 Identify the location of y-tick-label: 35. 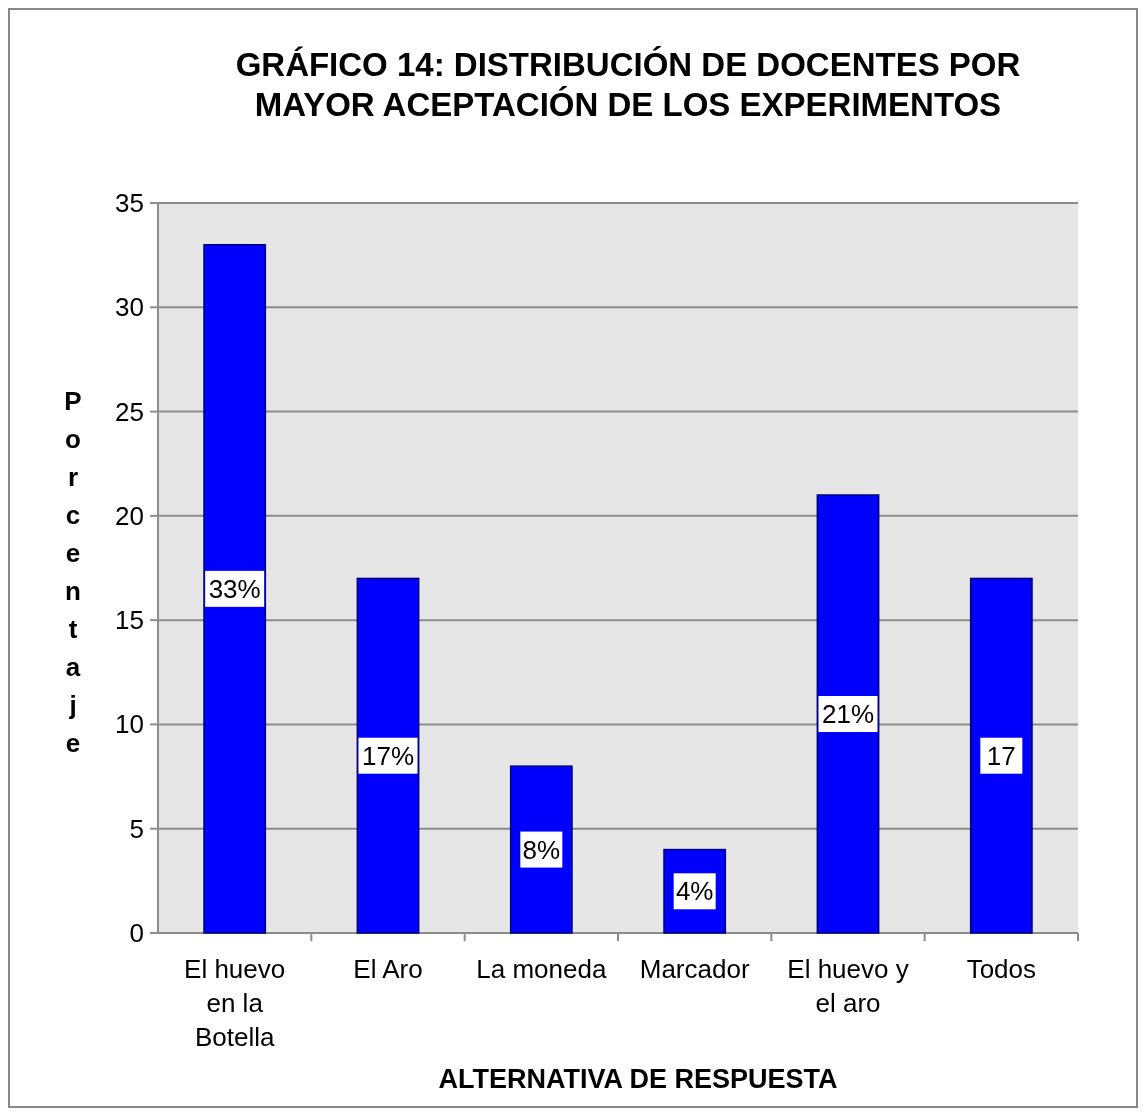
(129, 203).